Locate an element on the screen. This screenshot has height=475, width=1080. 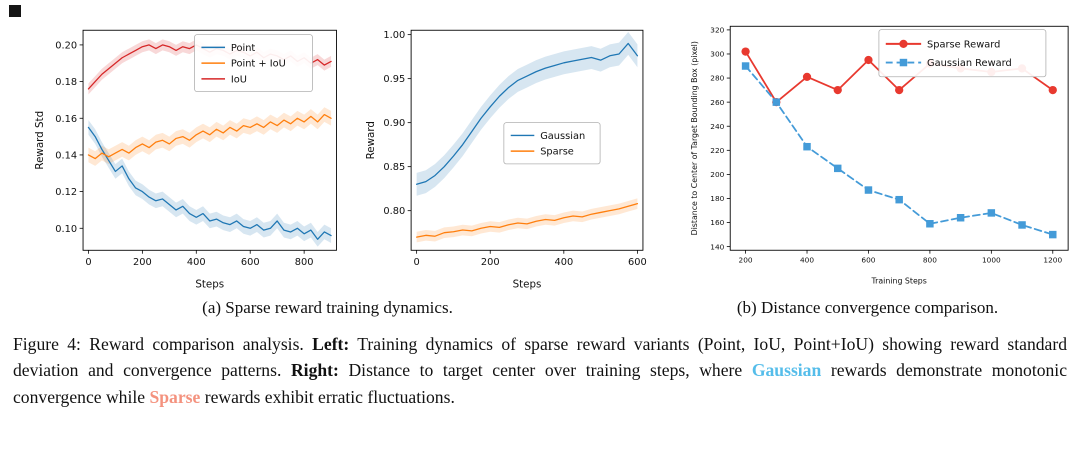
svg-text: 0.16 is located at coordinates (66, 119).